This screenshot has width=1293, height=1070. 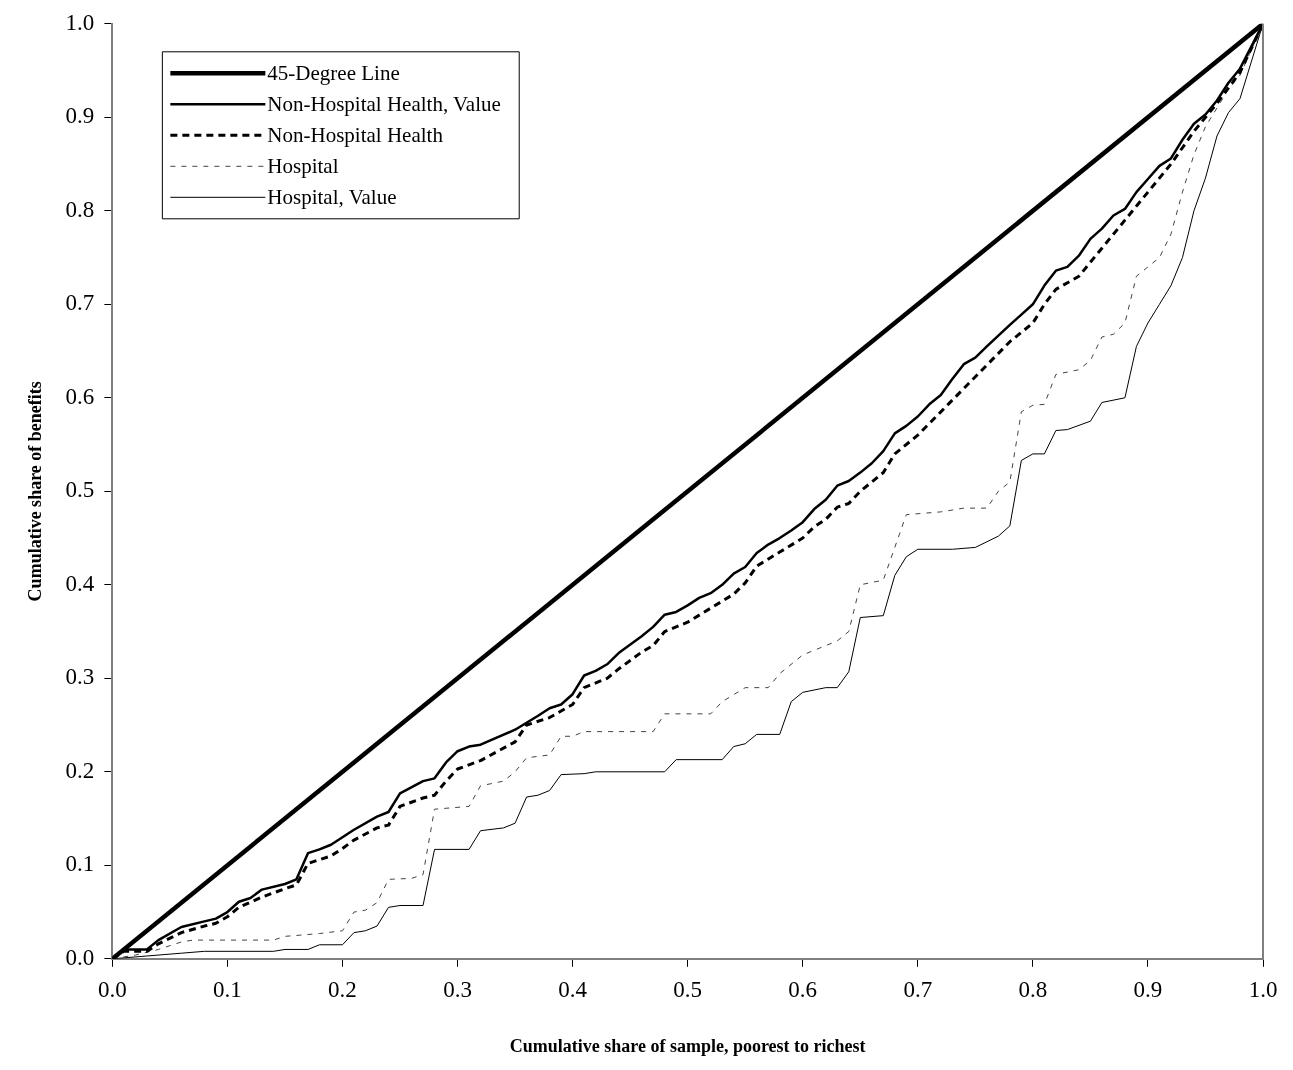 I want to click on y-tick-label: 0.1, so click(x=80, y=864).